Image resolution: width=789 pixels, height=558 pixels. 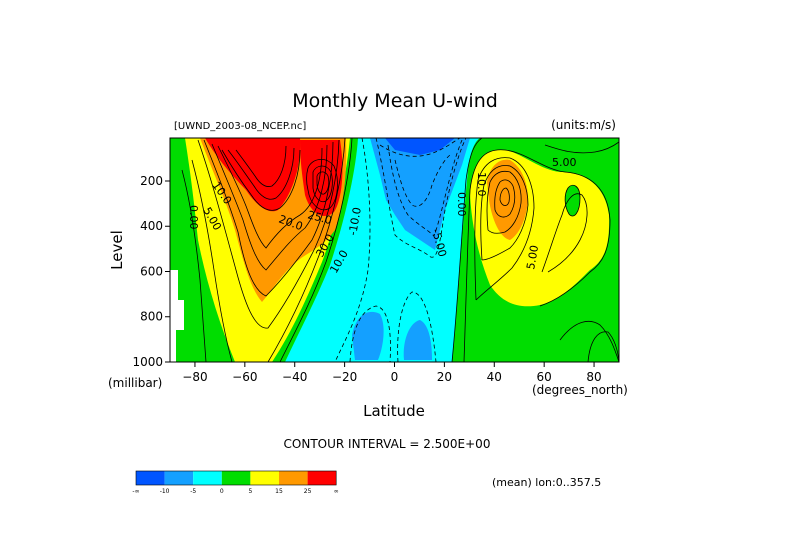 I want to click on y-tick-label: 600, so click(x=151, y=271).